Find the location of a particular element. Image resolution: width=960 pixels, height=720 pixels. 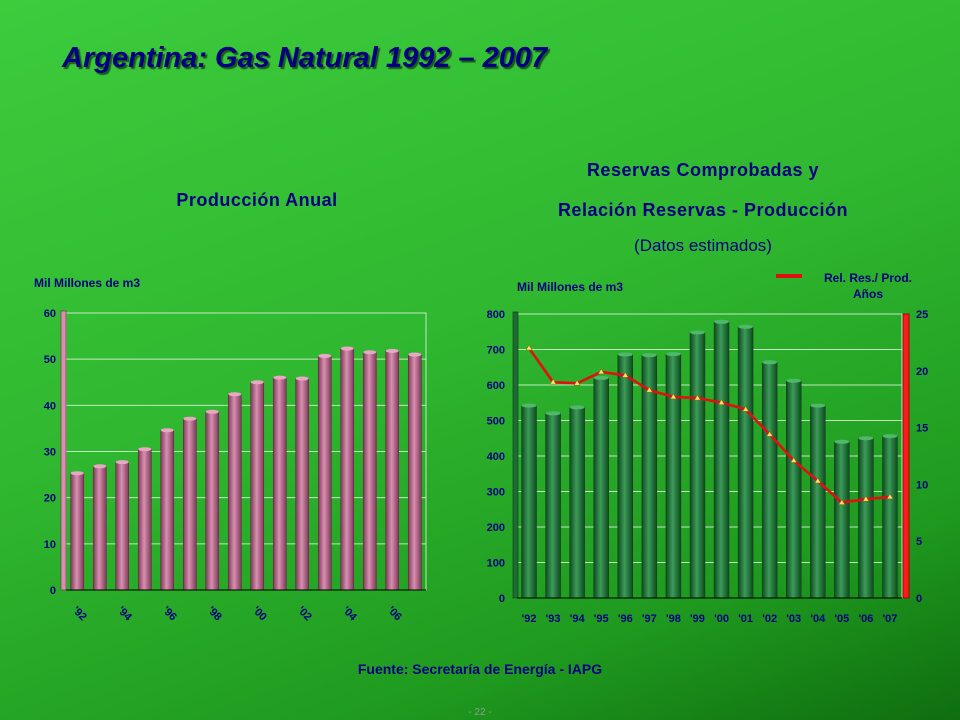

y-tick-label: 50 is located at coordinates (50, 360).